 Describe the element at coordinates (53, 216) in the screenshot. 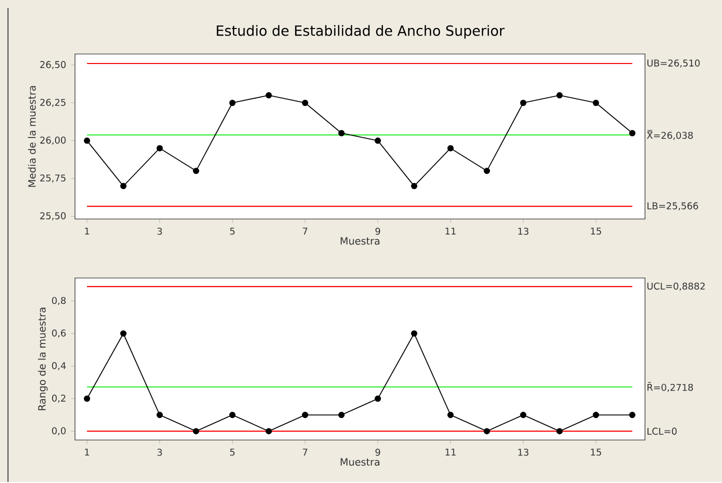

I see `y-tick-label: 25,50` at that location.